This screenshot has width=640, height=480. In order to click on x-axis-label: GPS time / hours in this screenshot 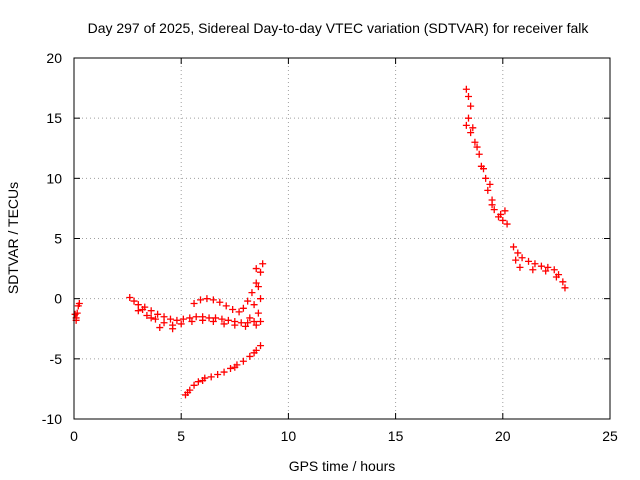, I will do `click(342, 466)`.